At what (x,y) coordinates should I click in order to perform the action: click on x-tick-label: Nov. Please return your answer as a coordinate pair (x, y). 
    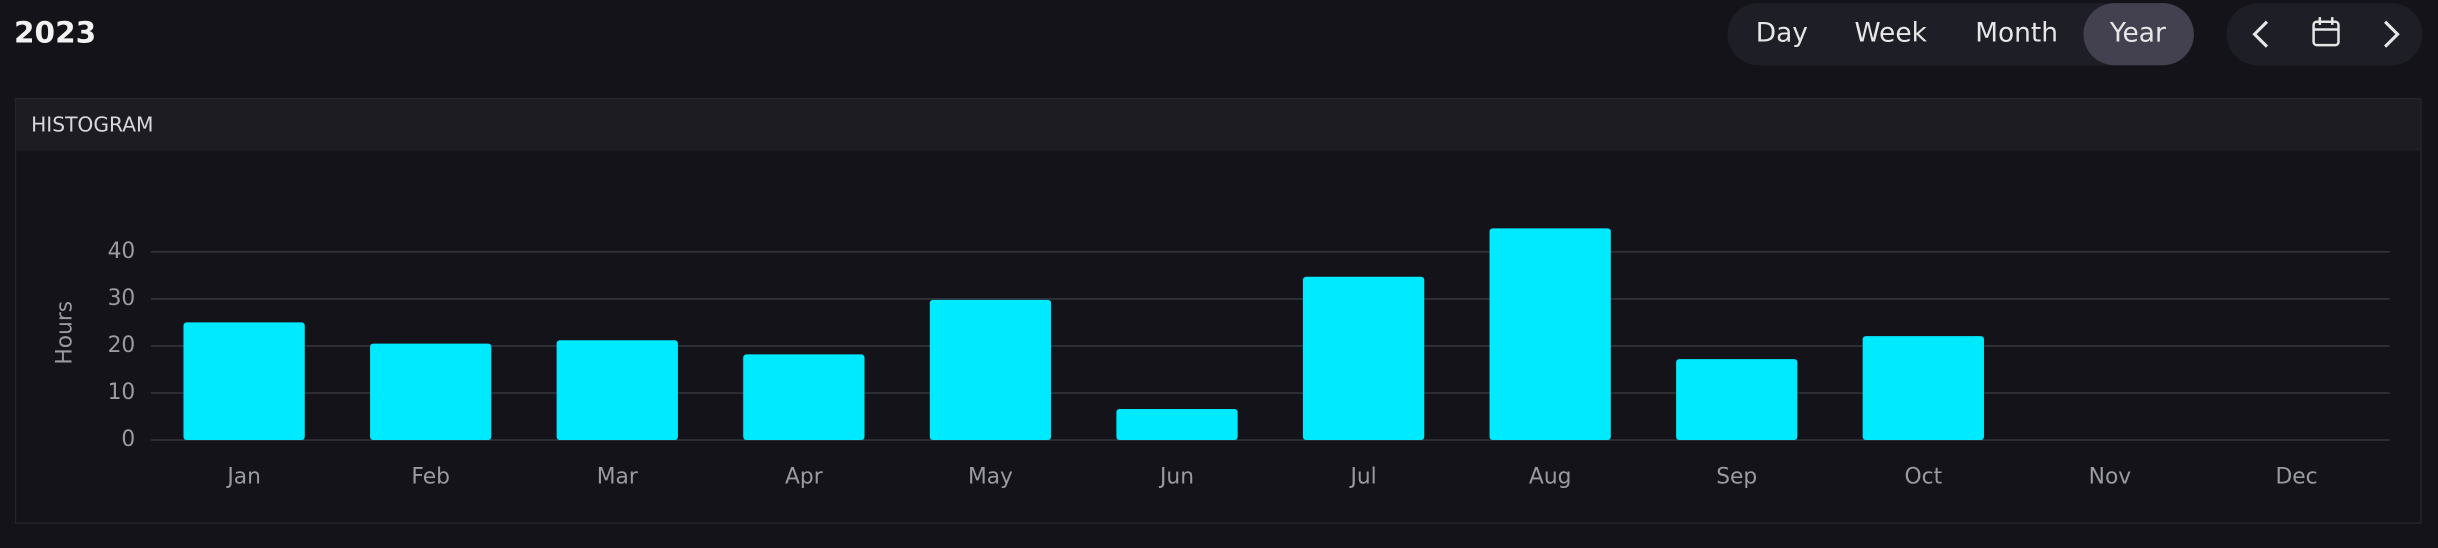
    Looking at the image, I should click on (2110, 476).